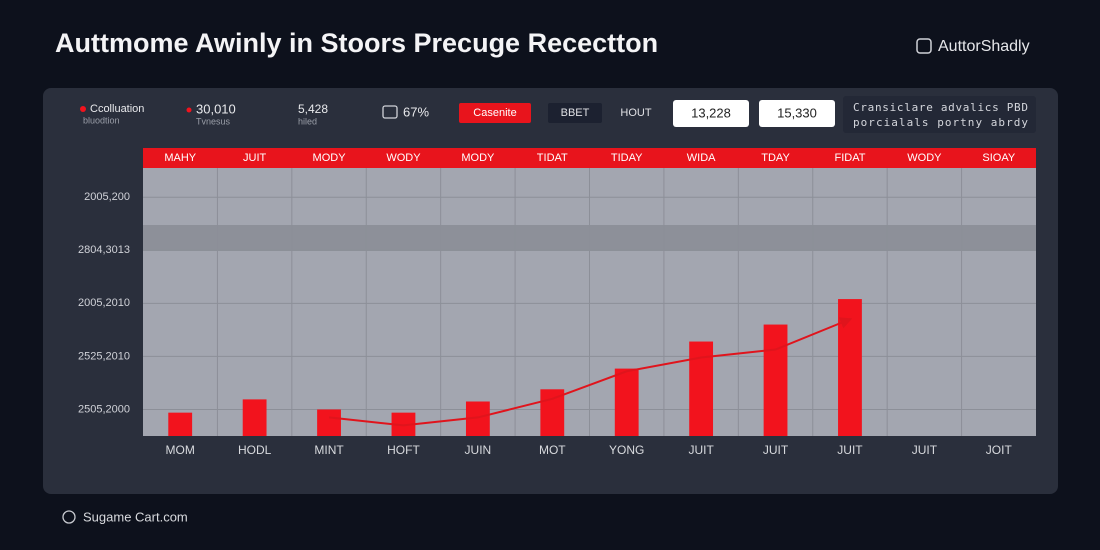  What do you see at coordinates (69, 517) in the screenshot?
I see `footer-icon` at bounding box center [69, 517].